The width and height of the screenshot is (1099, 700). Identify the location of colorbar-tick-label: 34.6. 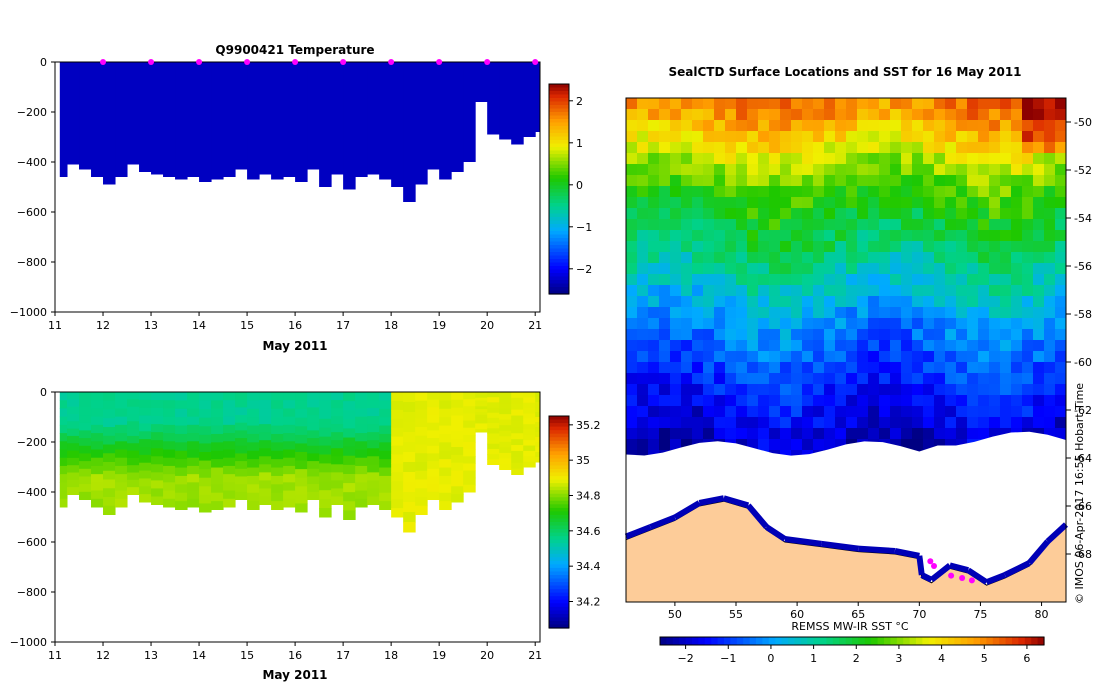
(588, 531).